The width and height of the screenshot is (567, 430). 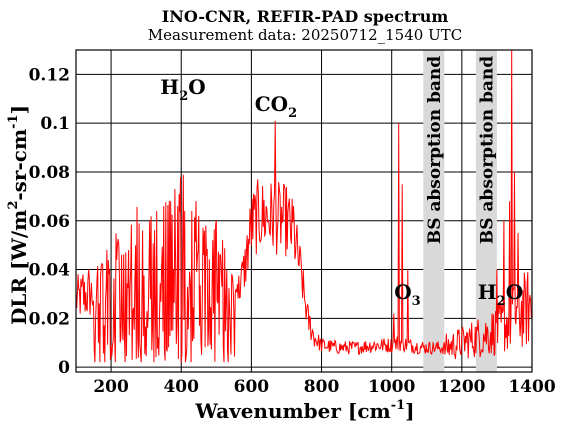 I want to click on absorption-bands, so click(x=460, y=211).